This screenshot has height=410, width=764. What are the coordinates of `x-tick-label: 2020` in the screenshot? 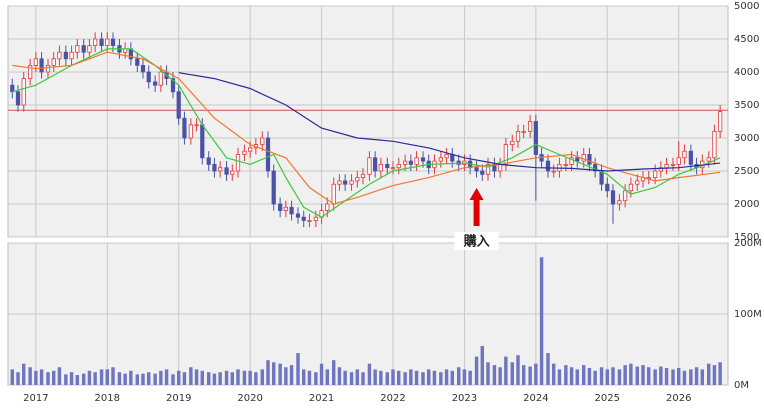 It's located at (249, 398).